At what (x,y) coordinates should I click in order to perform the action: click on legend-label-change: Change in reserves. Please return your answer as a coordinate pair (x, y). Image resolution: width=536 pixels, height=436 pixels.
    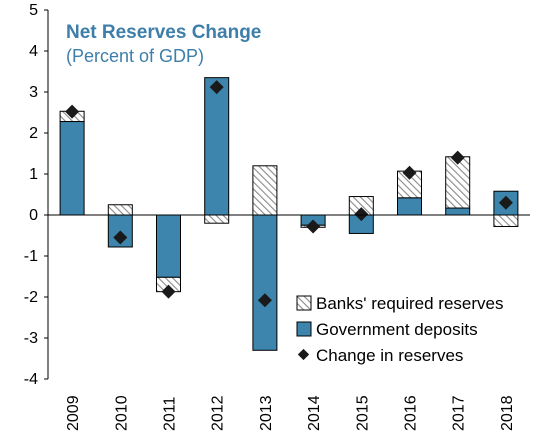
    Looking at the image, I should click on (389, 355).